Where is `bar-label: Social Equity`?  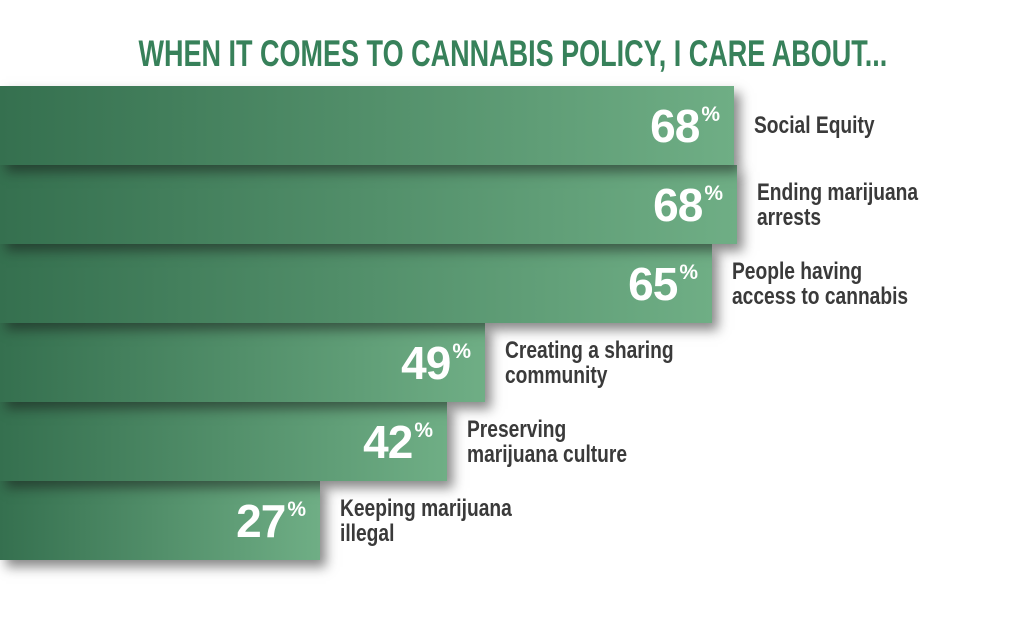
bar-label: Social Equity is located at coordinates (814, 125).